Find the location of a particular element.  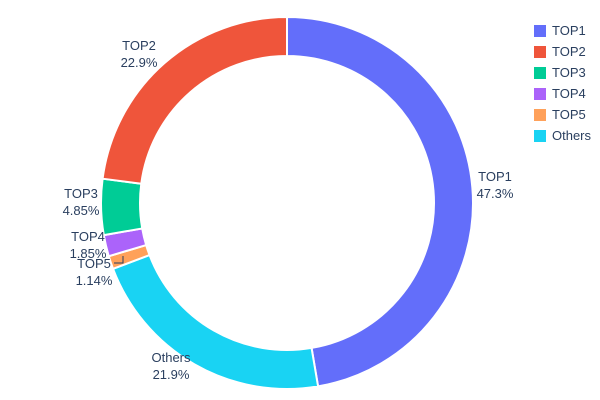

slice-label-top3: TOP3 4.85% is located at coordinates (81, 202).